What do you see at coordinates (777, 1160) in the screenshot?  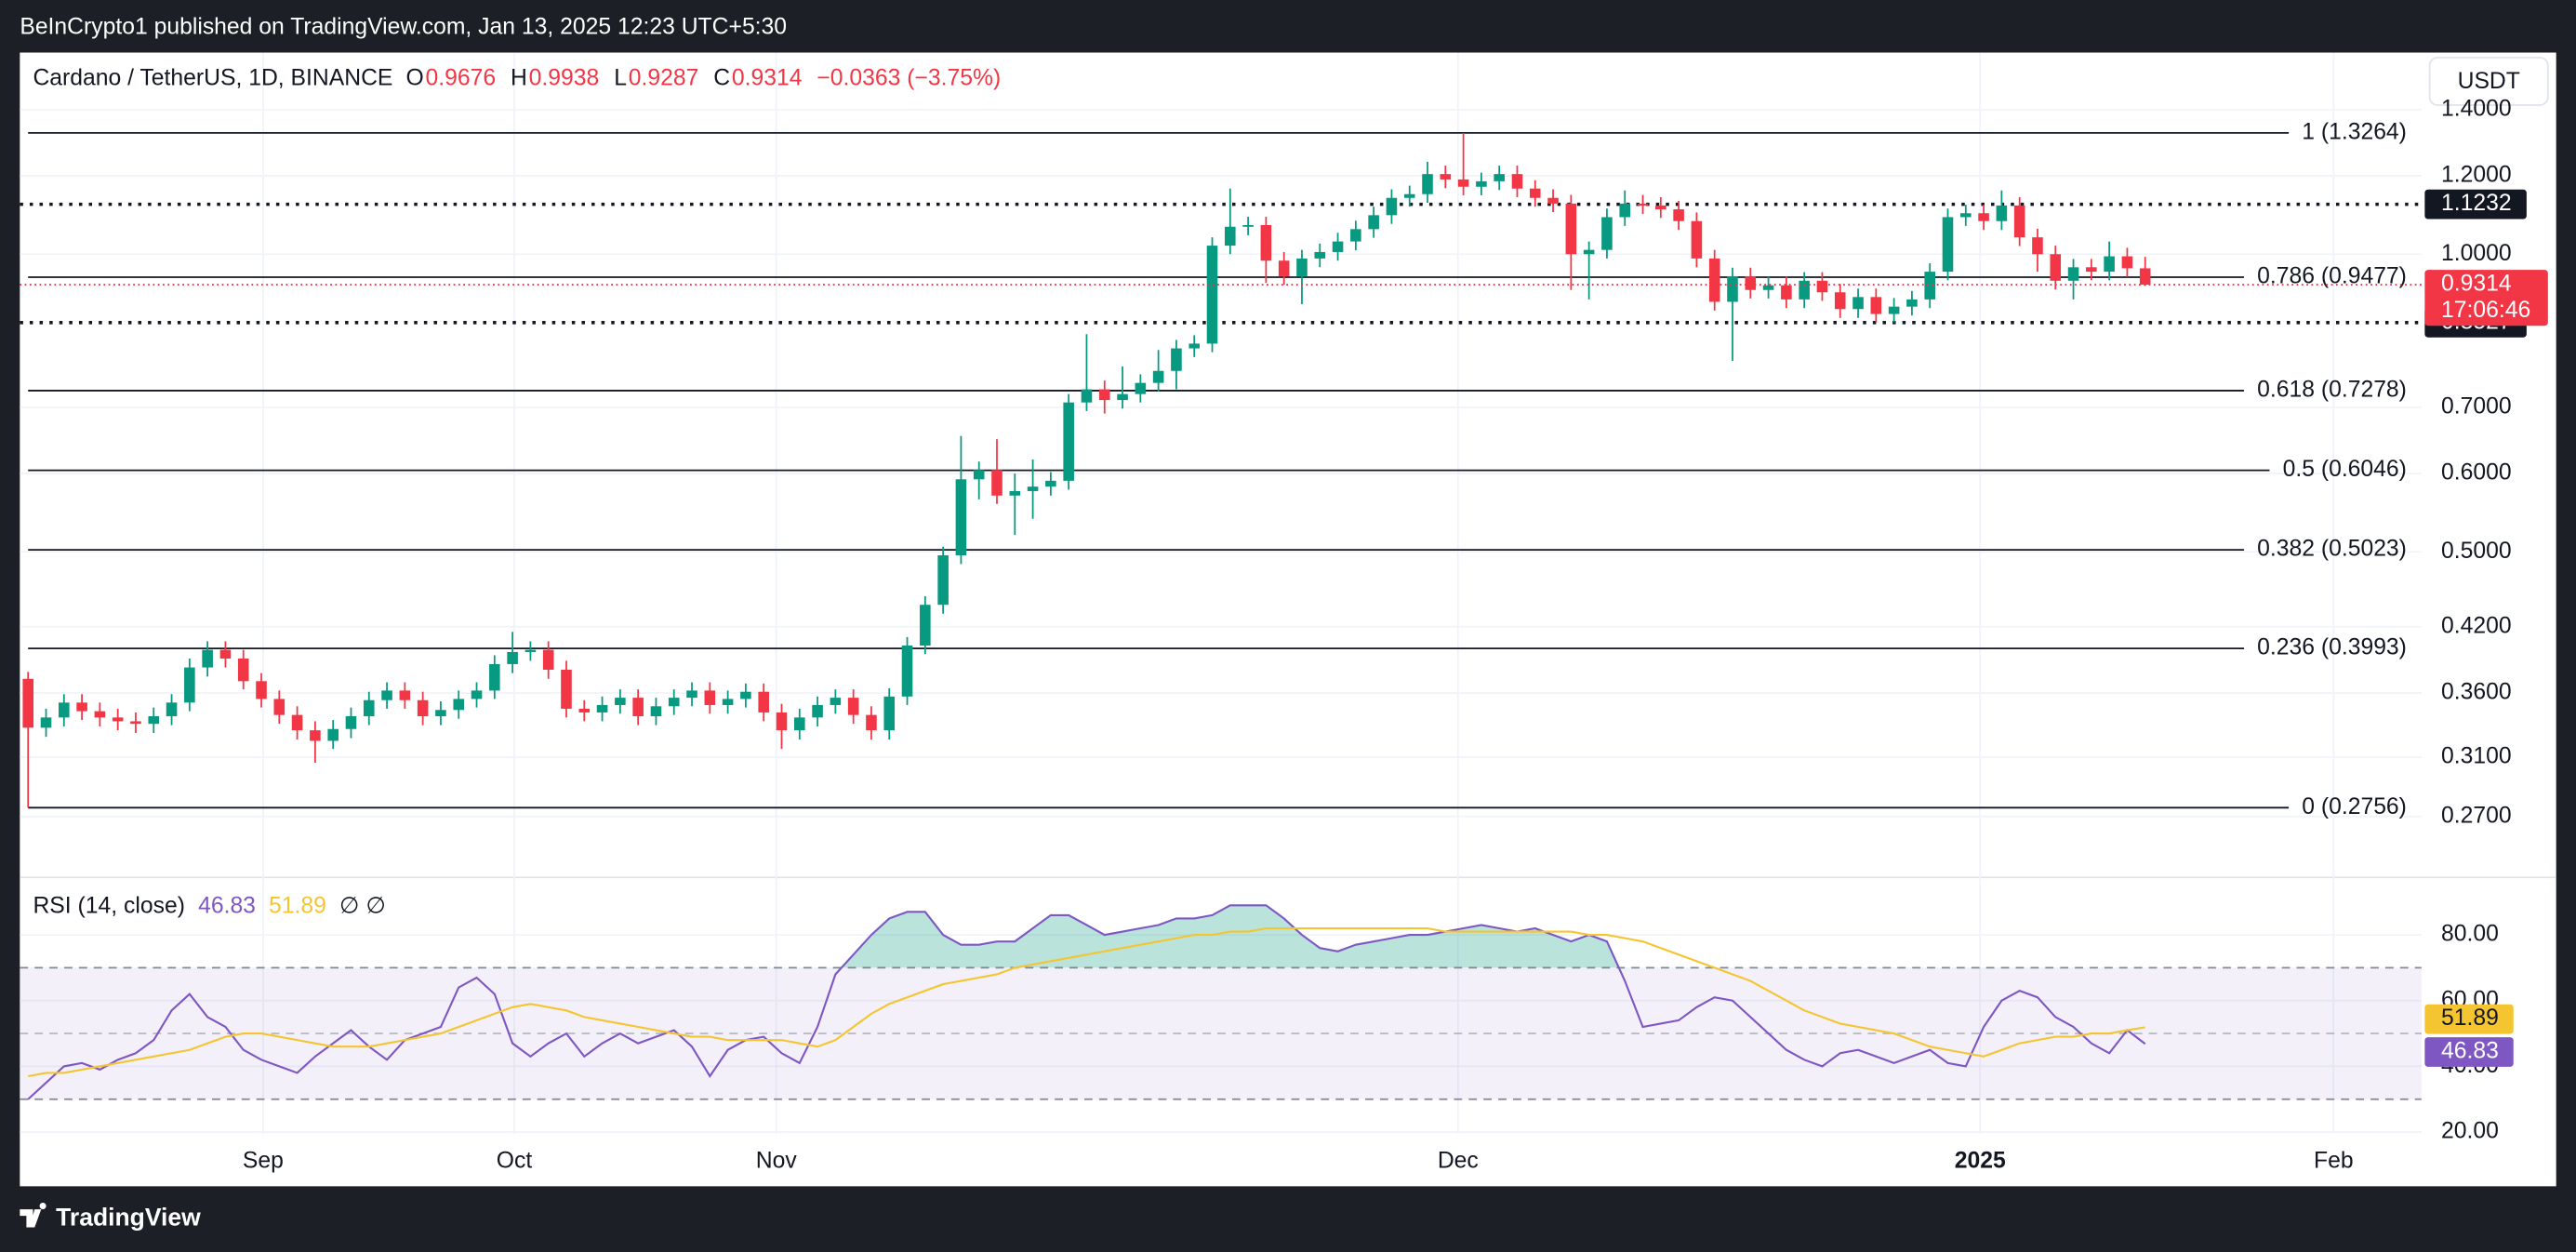 I see `x-tick-label: Nov` at bounding box center [777, 1160].